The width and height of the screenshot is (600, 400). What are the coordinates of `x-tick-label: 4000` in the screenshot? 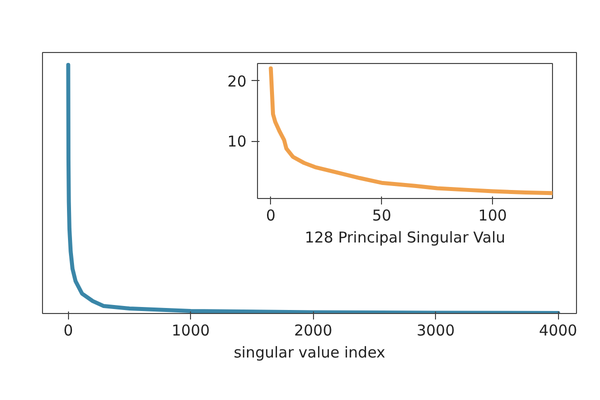 It's located at (558, 331).